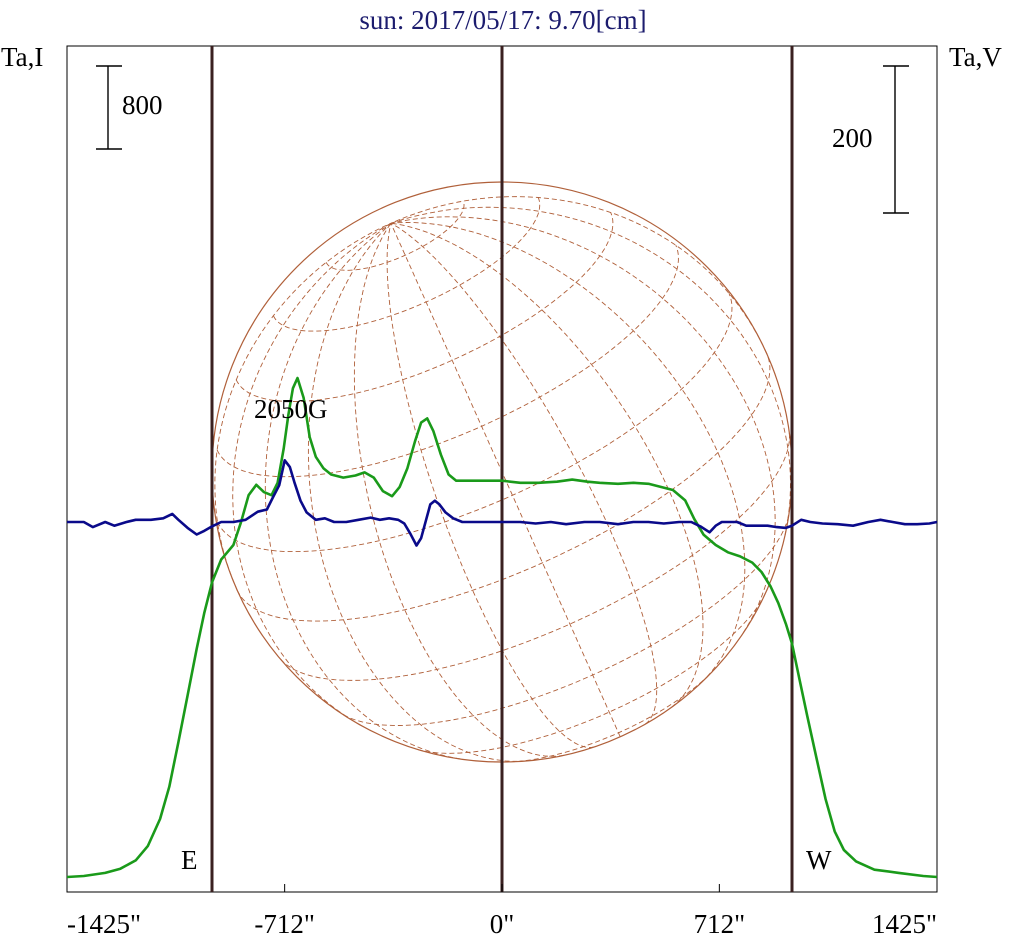 The image size is (1009, 946). I want to click on limb-label-east: E, so click(189, 860).